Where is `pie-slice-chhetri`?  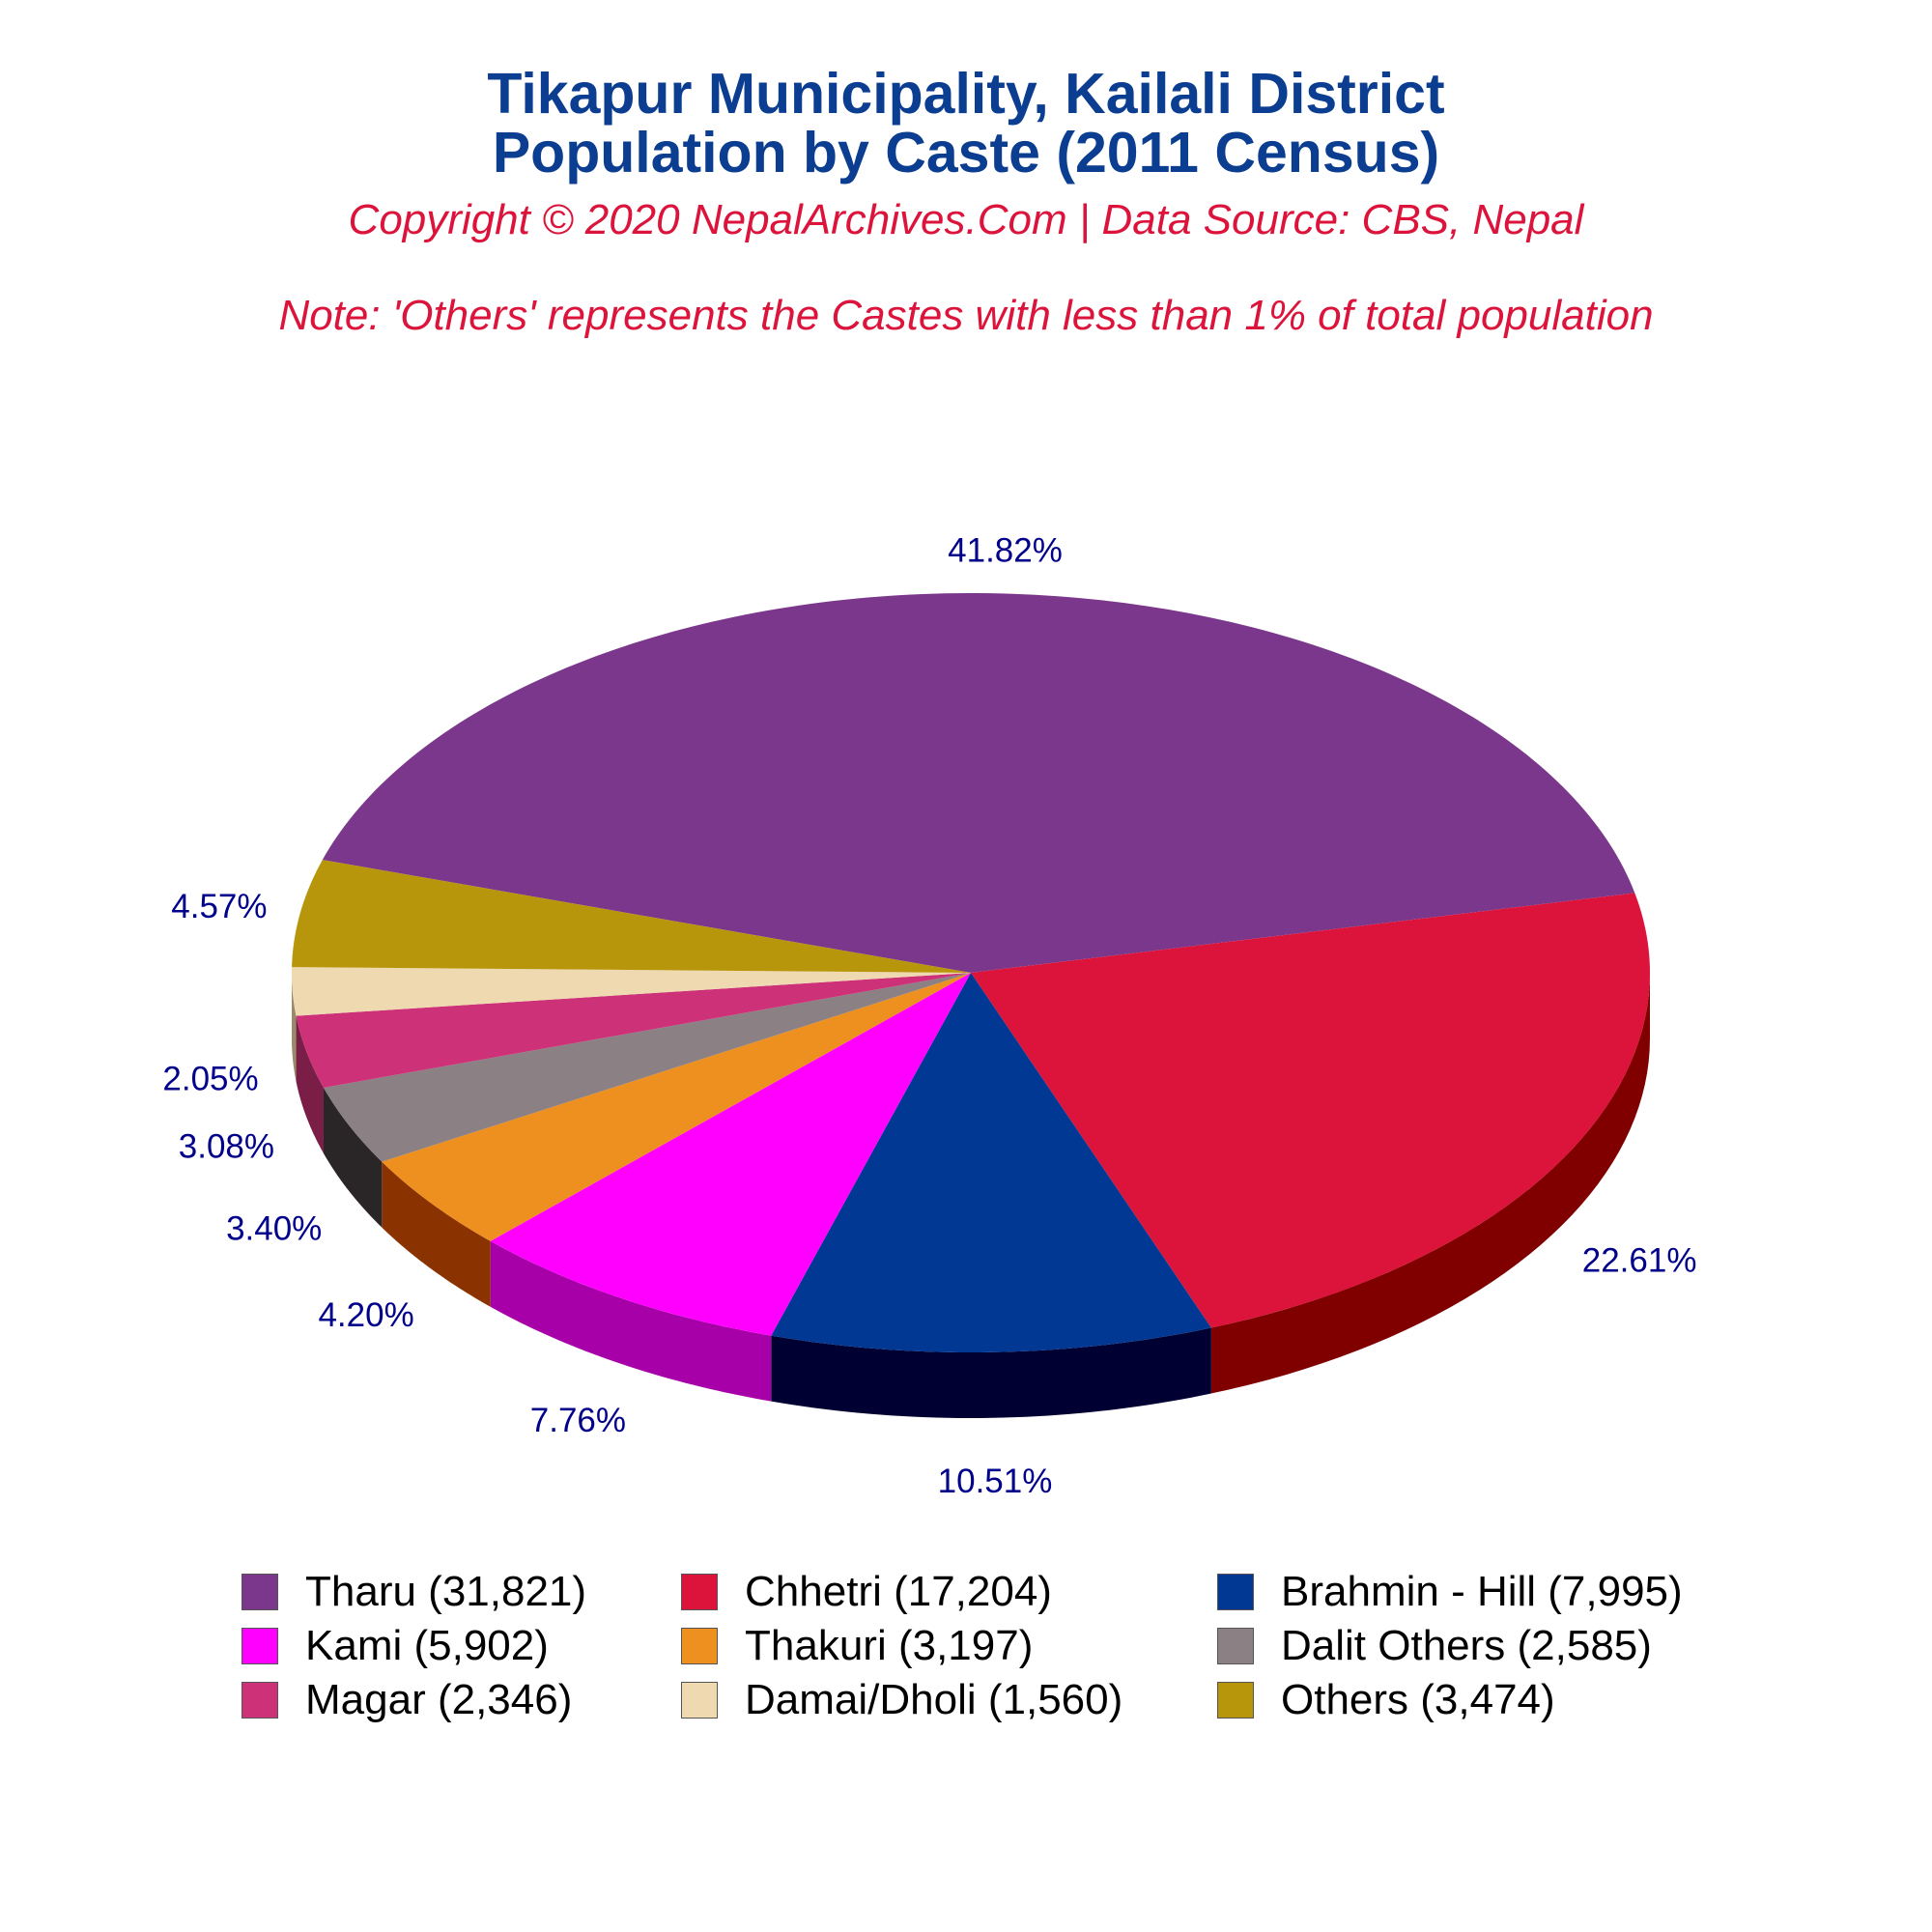
pie-slice-chhetri is located at coordinates (1310, 1110).